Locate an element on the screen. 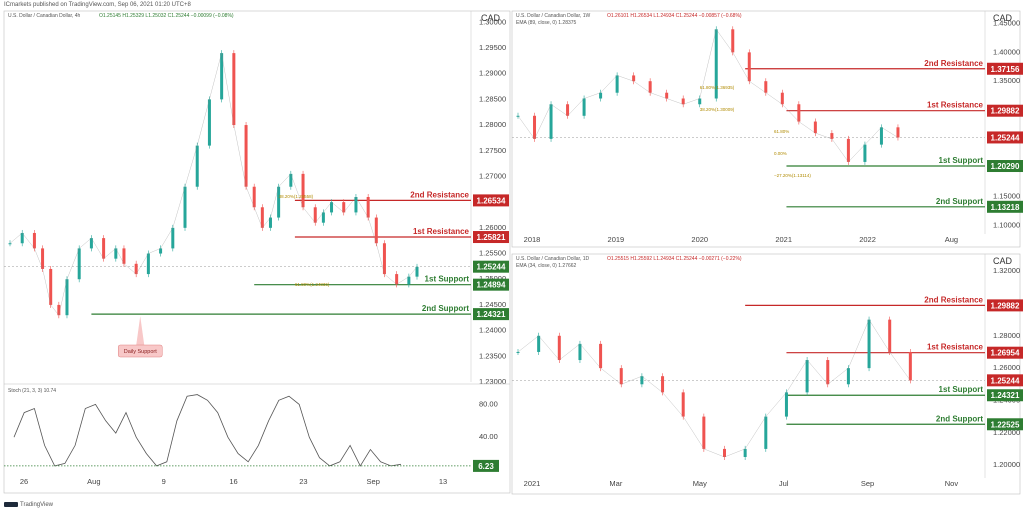 The image size is (1024, 509). level-price-text: 1.20290 is located at coordinates (1005, 166).